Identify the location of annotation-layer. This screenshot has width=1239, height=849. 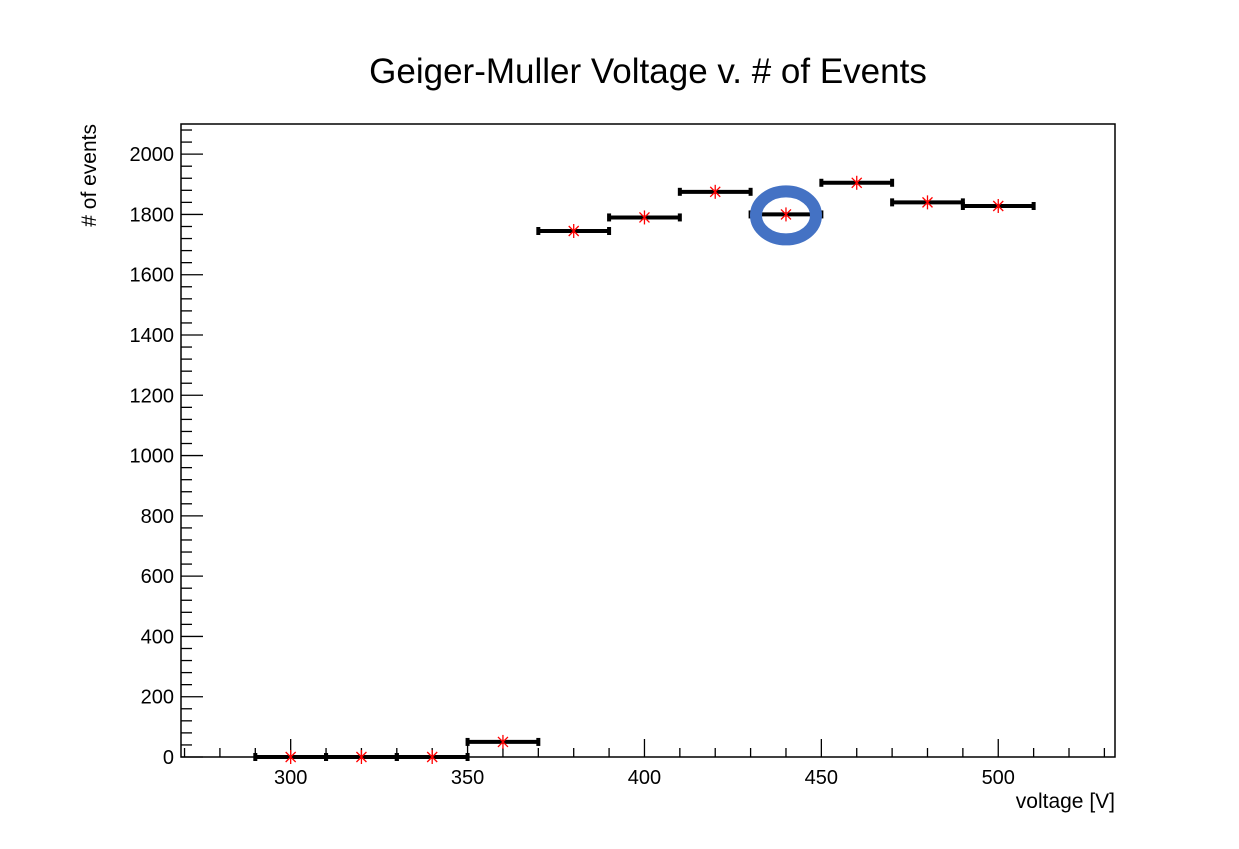
(785, 215).